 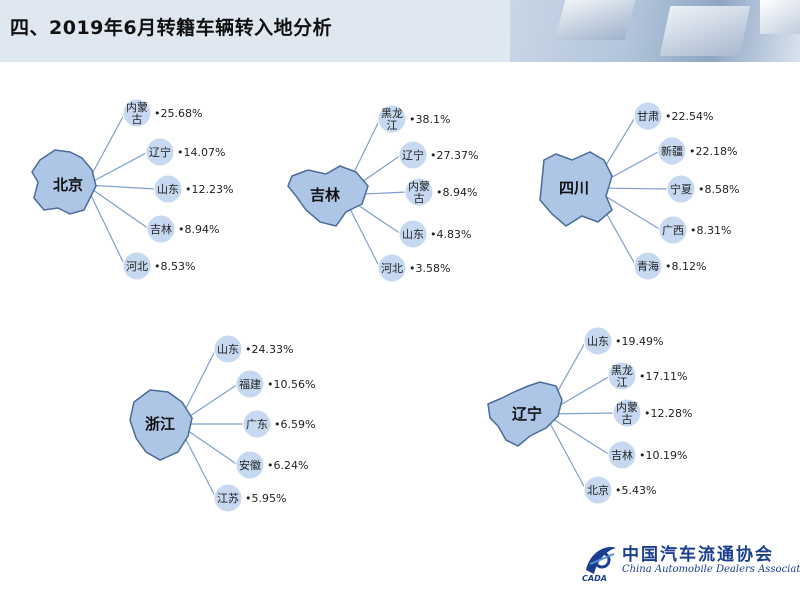 What do you see at coordinates (713, 151) in the screenshot?
I see `share-percentage-label: •22.18%` at bounding box center [713, 151].